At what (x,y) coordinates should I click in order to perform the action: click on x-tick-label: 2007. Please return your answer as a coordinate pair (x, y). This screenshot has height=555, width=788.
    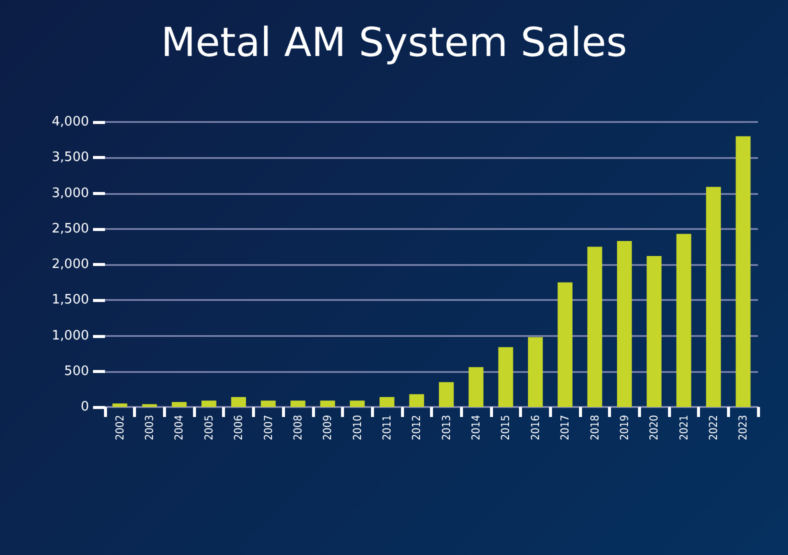
    Looking at the image, I should click on (268, 427).